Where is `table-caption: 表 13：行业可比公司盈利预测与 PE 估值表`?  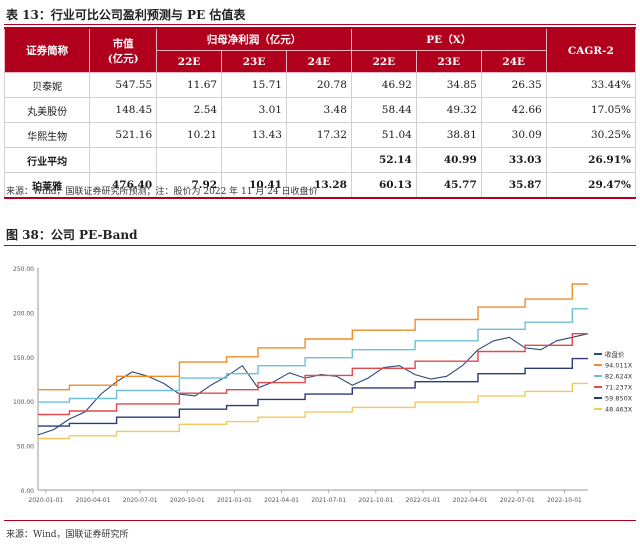 table-caption: 表 13：行业可比公司盈利预测与 PE 估值表 is located at coordinates (126, 15).